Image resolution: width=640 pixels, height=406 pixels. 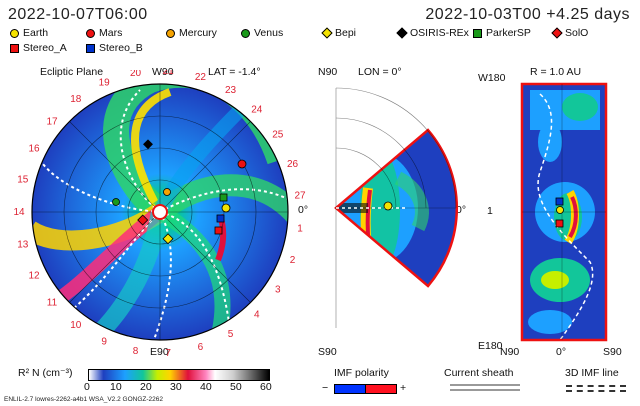 I want to click on panel-right-left-mid: 1, so click(x=490, y=211).